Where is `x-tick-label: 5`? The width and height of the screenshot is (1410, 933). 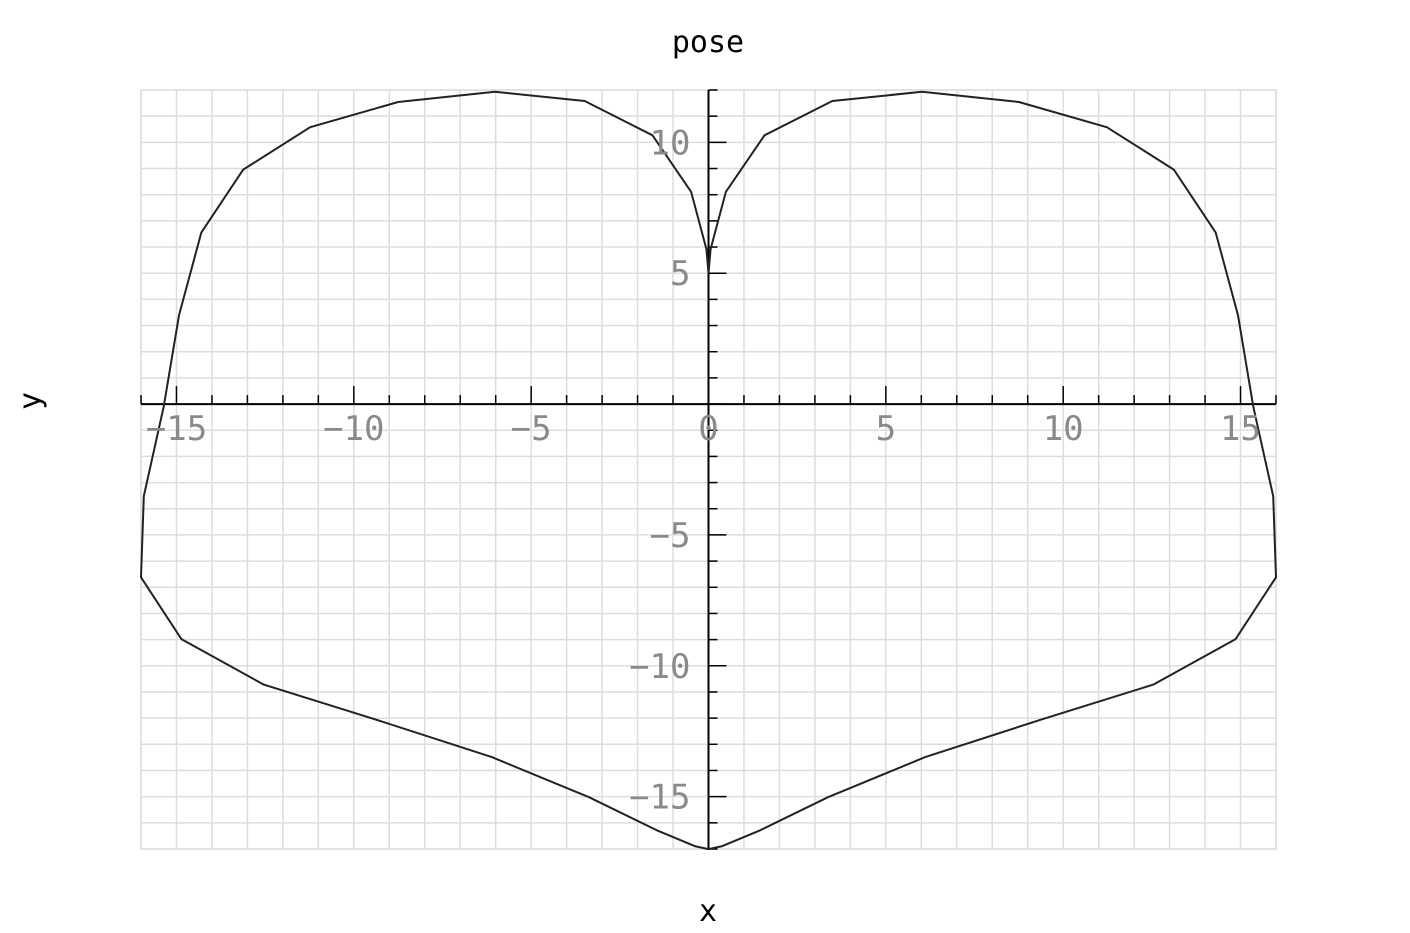
x-tick-label: 5 is located at coordinates (886, 429).